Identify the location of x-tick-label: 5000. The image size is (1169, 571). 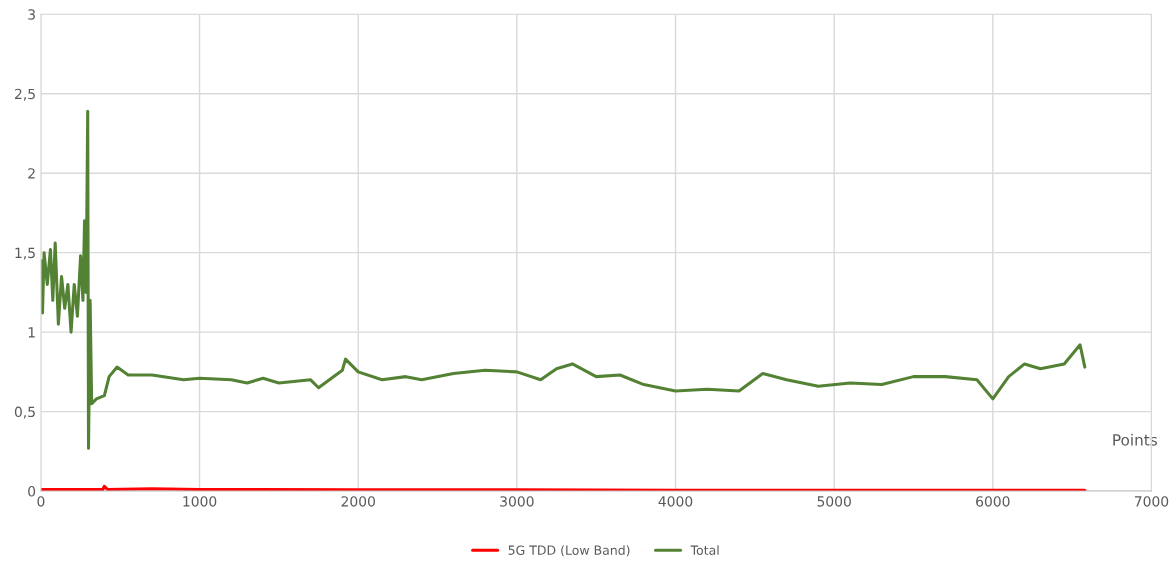
(834, 501).